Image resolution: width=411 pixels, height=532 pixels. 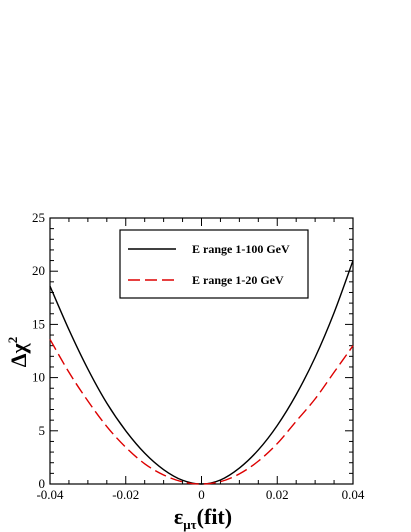 I want to click on x-axis-title: εμτ(fit), so click(x=203, y=518).